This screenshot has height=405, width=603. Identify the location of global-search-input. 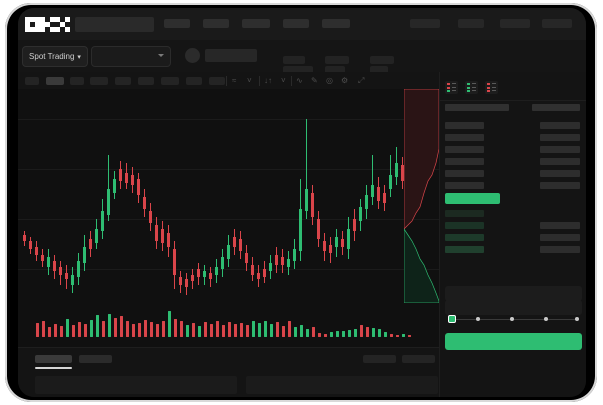
(114, 24).